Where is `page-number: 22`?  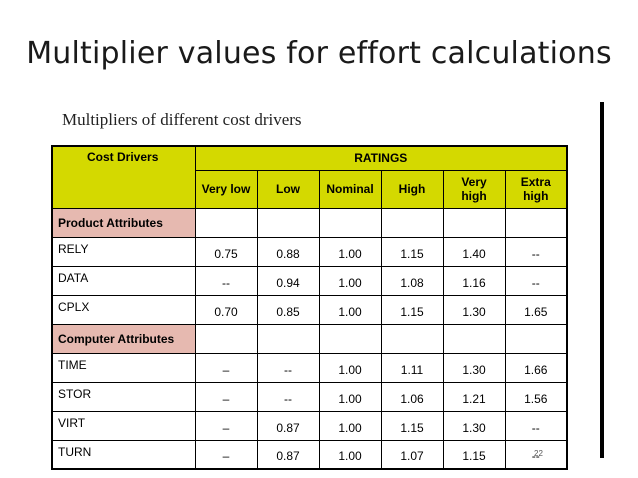
page-number: 22 is located at coordinates (538, 453).